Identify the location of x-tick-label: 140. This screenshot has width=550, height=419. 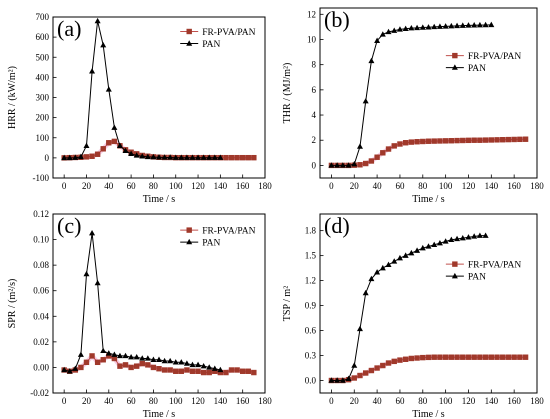
(221, 401).